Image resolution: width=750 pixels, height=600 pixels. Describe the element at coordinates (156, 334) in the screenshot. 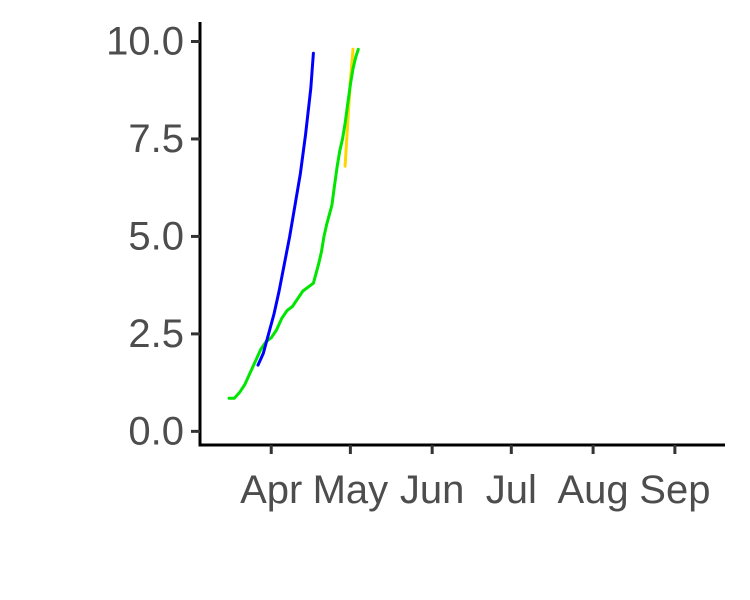

I see `y-tick-label: 2.5` at that location.